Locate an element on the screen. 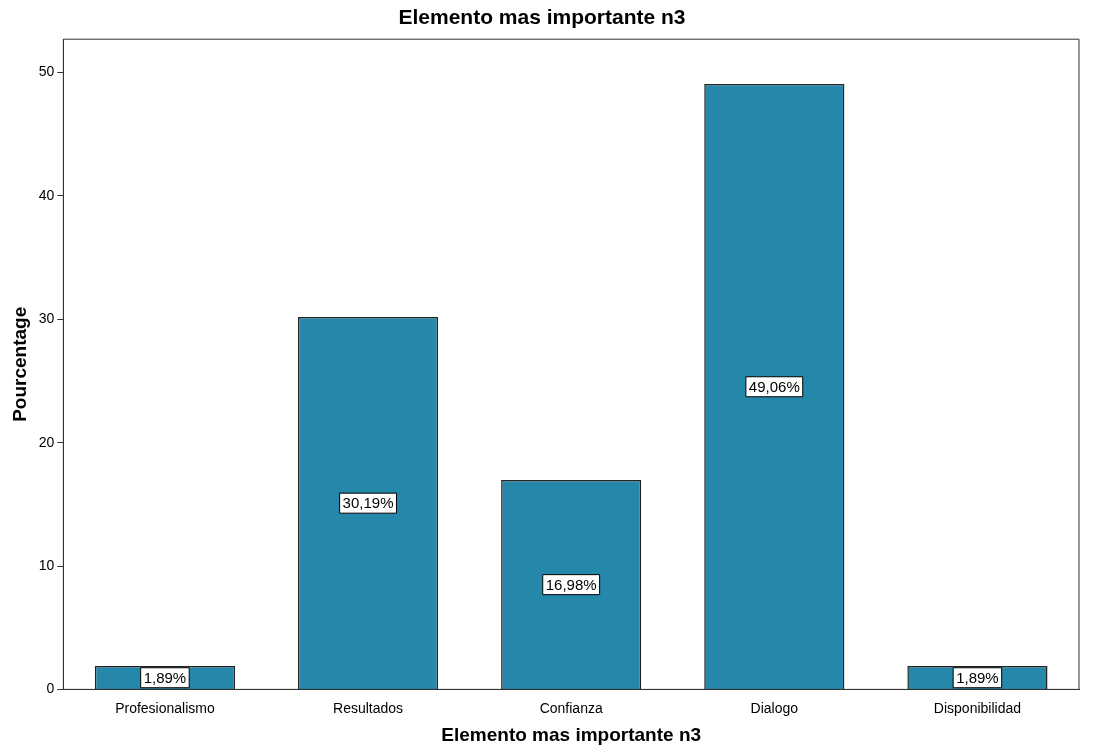 The height and width of the screenshot is (756, 1099). y-tick-label: 50 is located at coordinates (46, 71).